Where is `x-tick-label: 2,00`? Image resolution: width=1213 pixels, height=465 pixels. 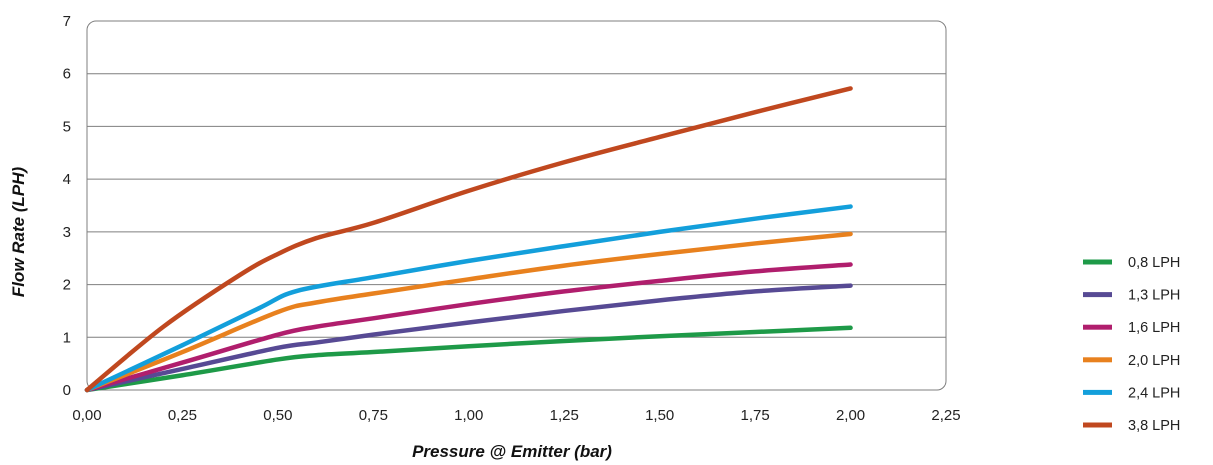
x-tick-label: 2,00 is located at coordinates (850, 415).